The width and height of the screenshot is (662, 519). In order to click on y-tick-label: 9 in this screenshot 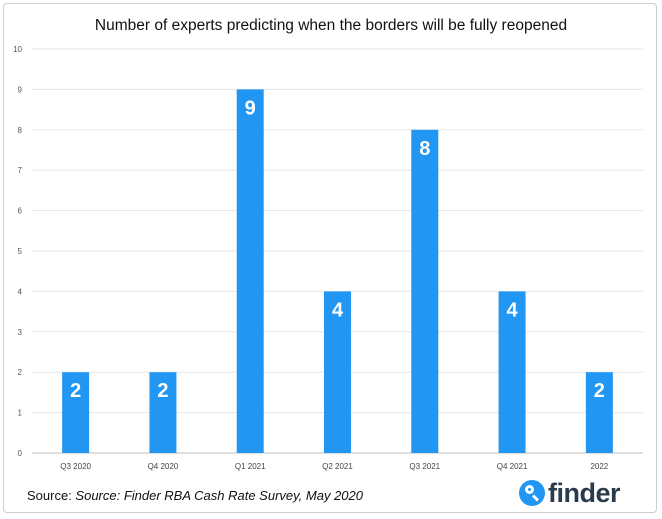, I will do `click(20, 89)`.